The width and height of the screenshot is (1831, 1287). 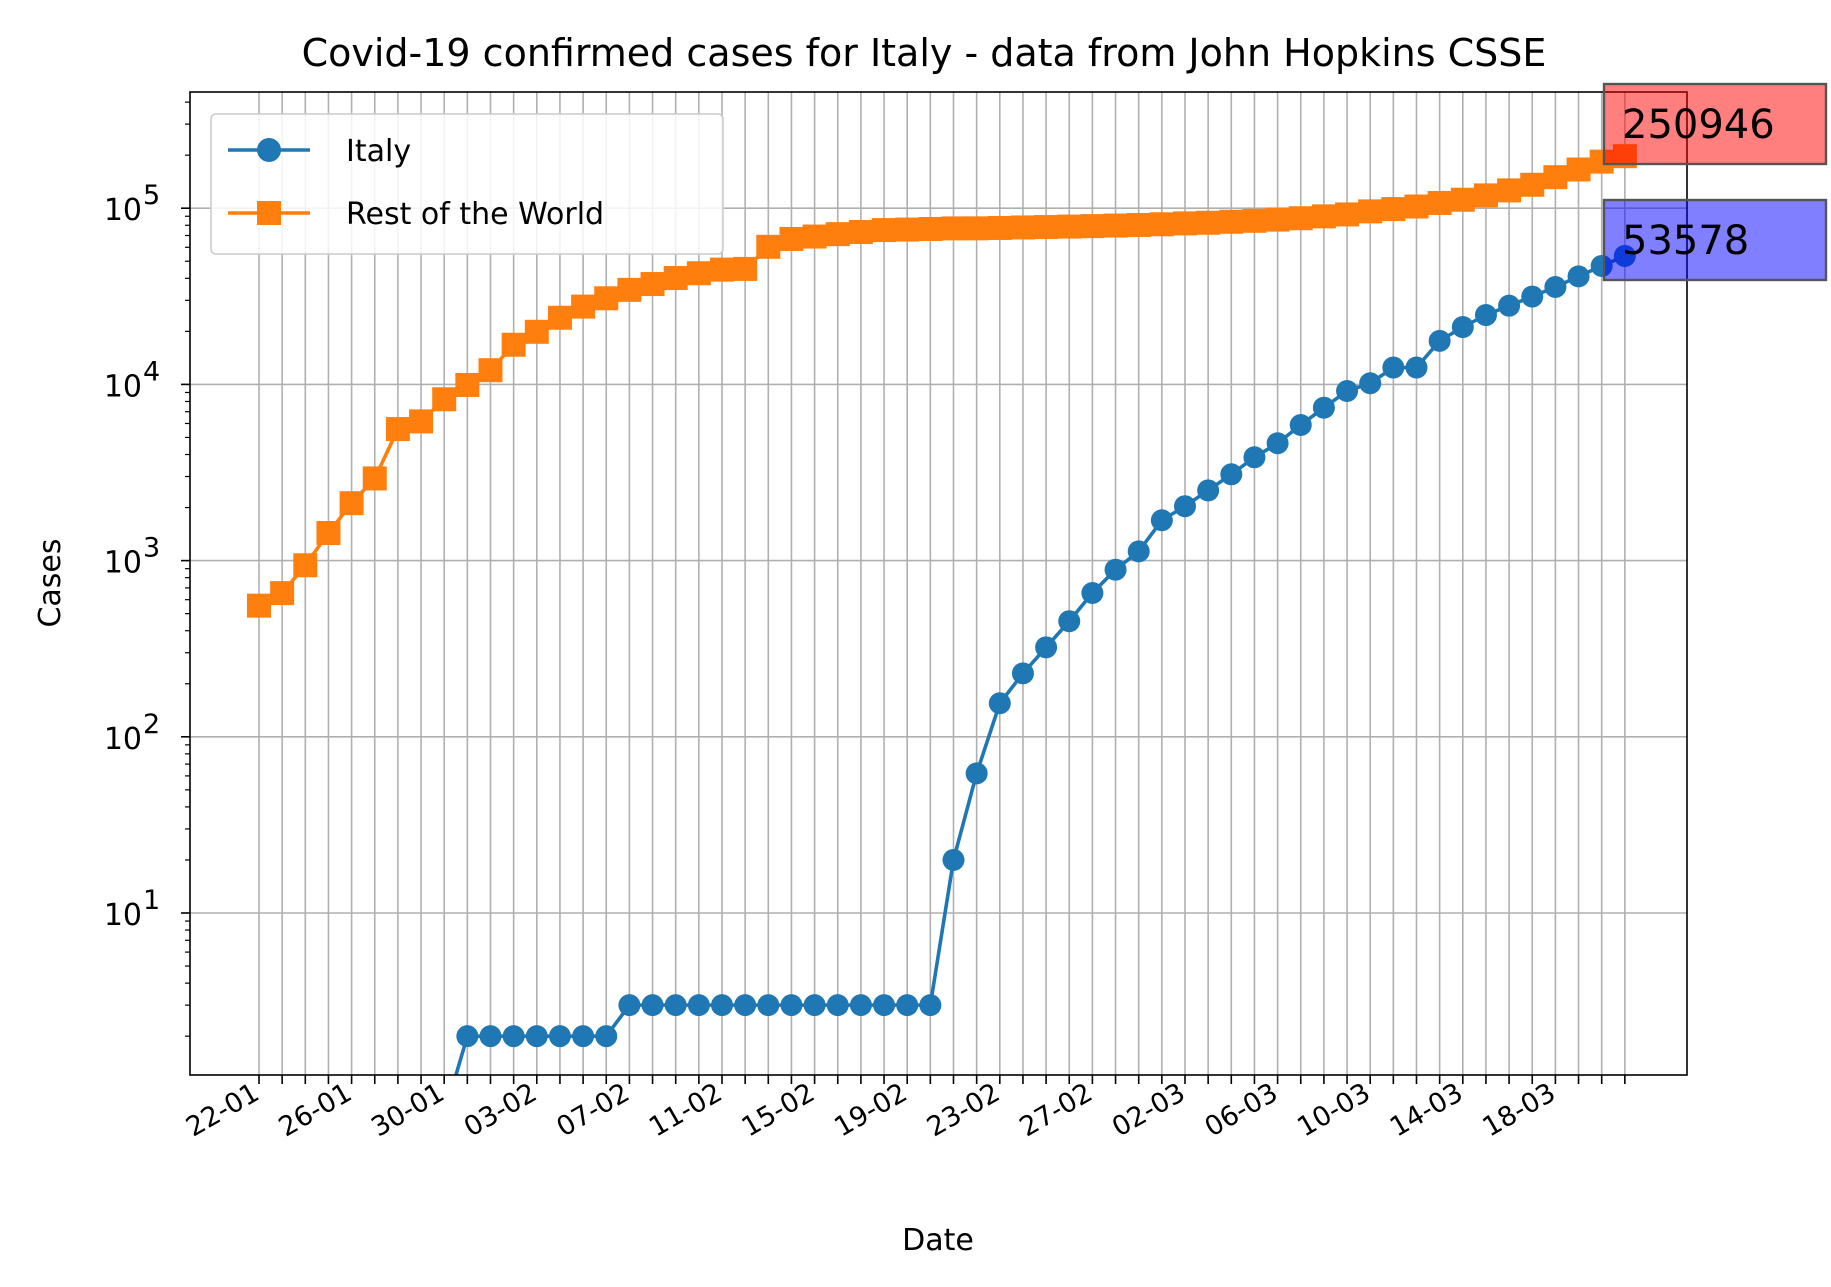 I want to click on y-tick-label-exponent: 1, so click(x=151, y=900).